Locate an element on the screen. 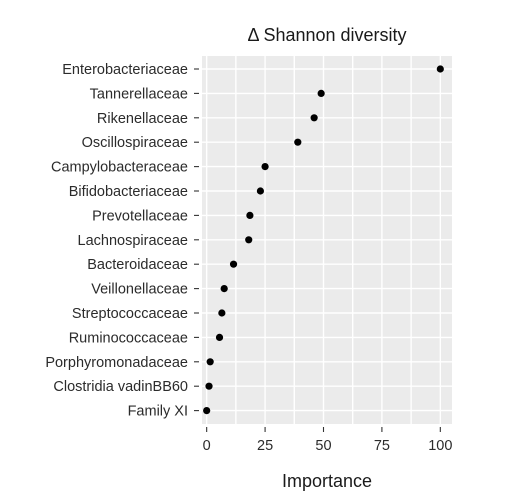  y-tick-label: Clostridia vadinBB60 is located at coordinates (120, 387).